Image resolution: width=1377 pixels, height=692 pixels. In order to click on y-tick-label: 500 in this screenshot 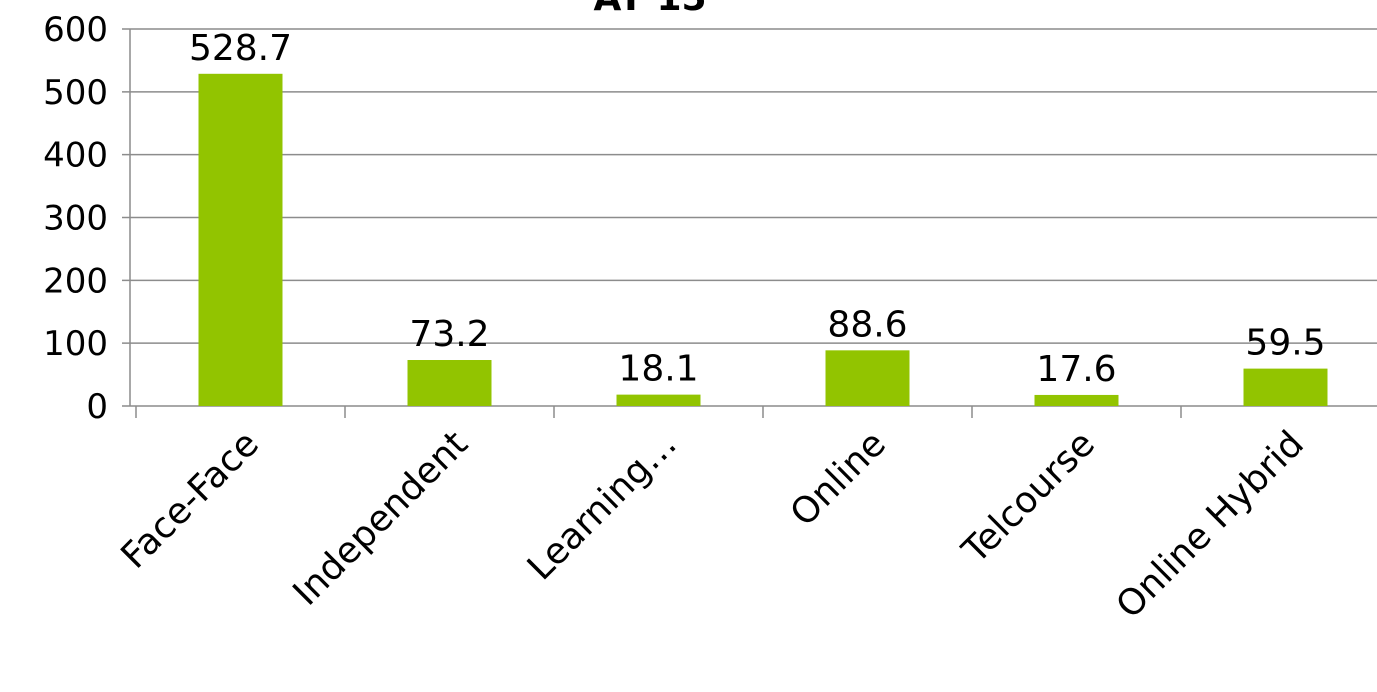, I will do `click(75, 93)`.